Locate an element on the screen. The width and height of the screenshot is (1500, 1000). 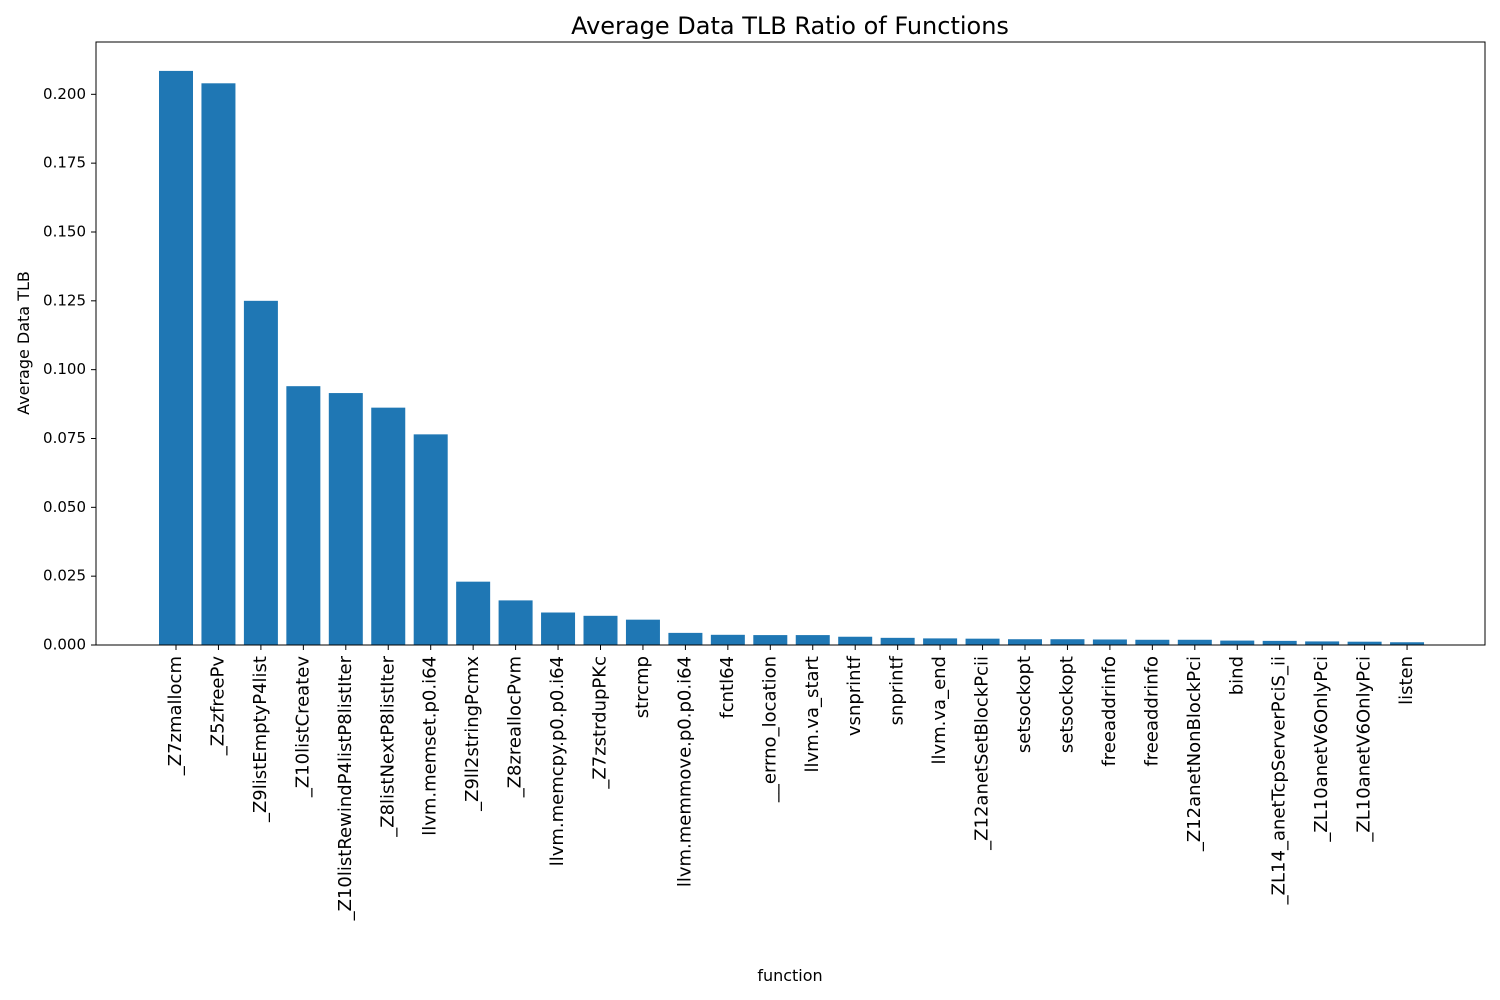
x-tick-label: _Z8zreallocPvm is located at coordinates (515, 727).